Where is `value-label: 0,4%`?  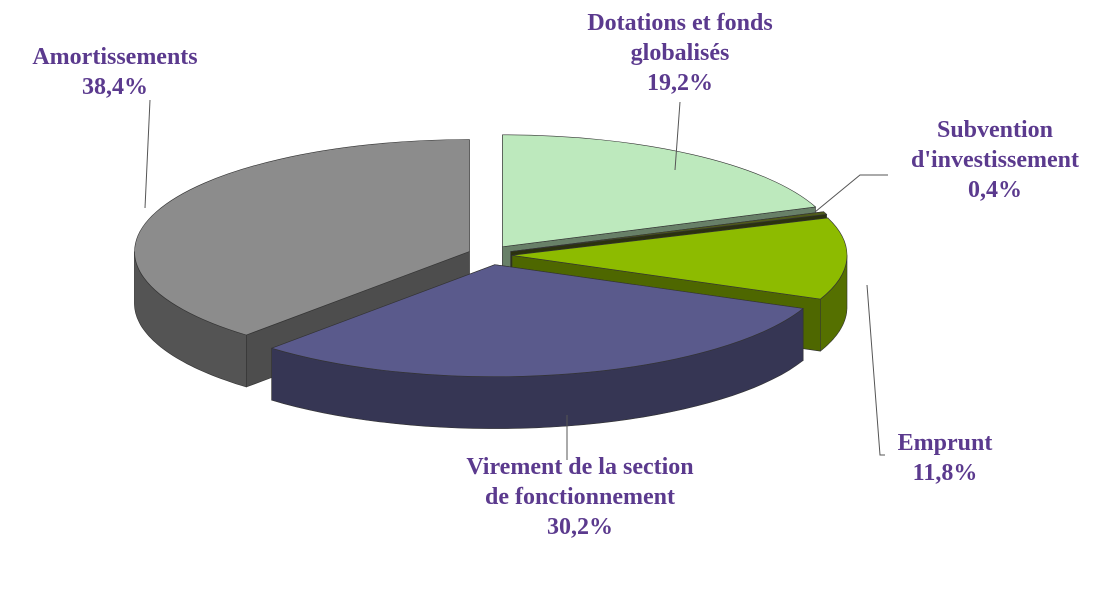
value-label: 0,4% is located at coordinates (995, 190).